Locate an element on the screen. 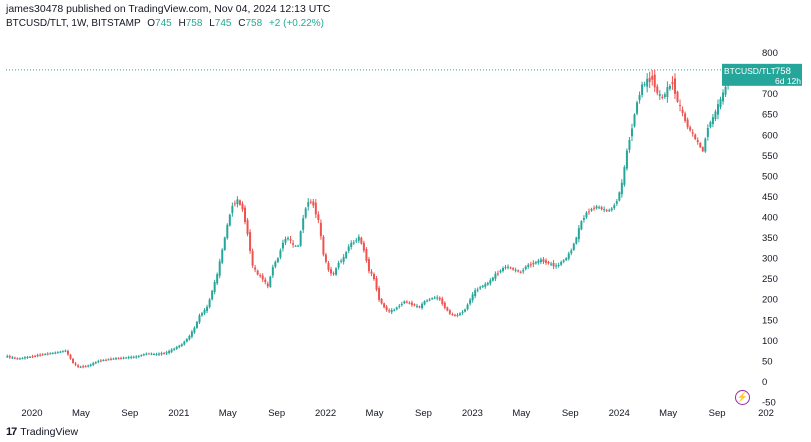 The height and width of the screenshot is (442, 811). price-tag: BTCUSD/TLT 758 6d 12h is located at coordinates (762, 74).